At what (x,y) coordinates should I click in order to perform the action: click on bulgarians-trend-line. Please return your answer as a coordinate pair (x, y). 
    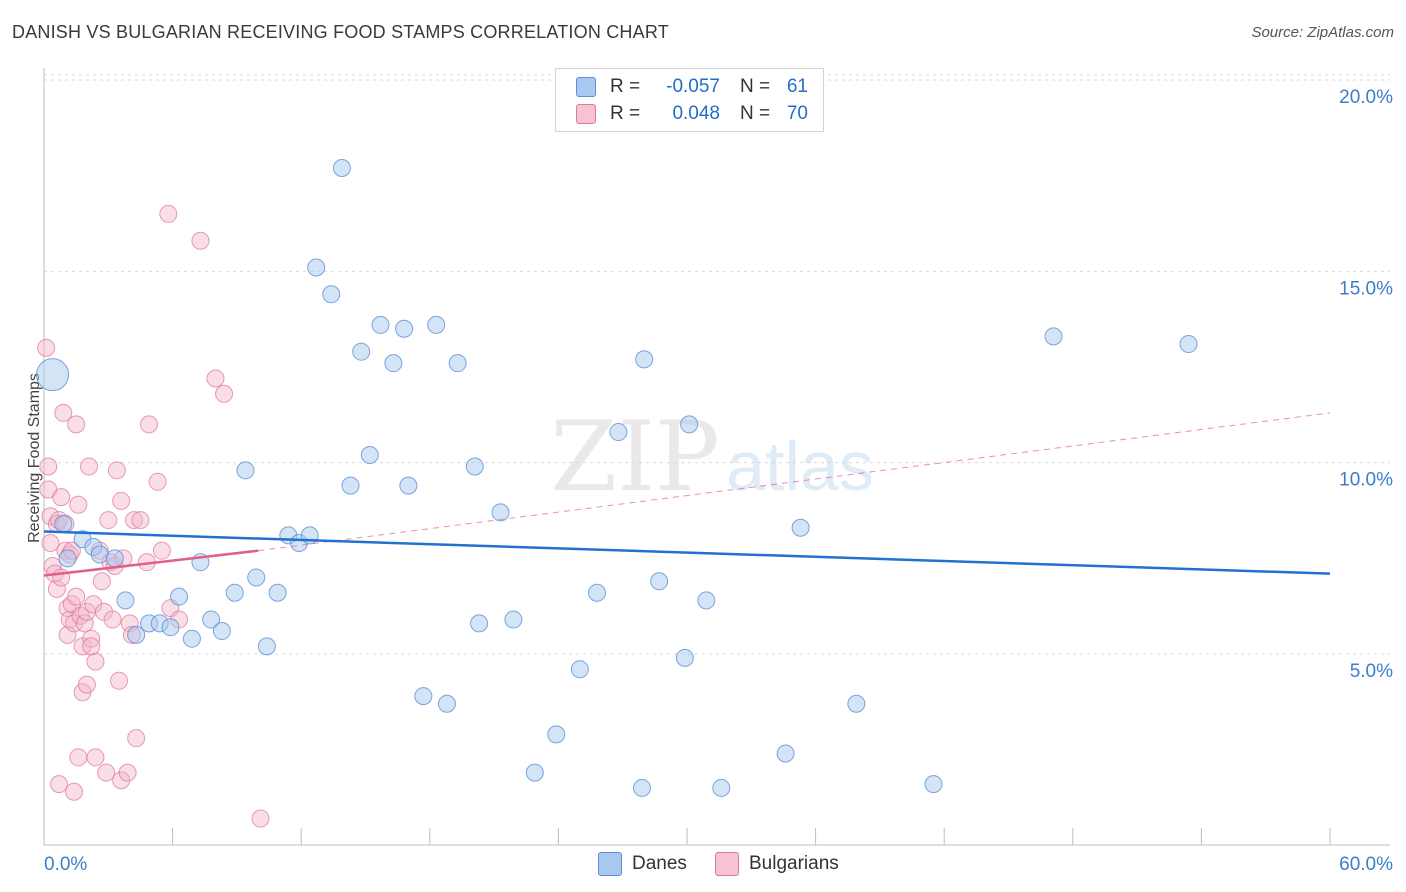
    Looking at the image, I should click on (151, 563).